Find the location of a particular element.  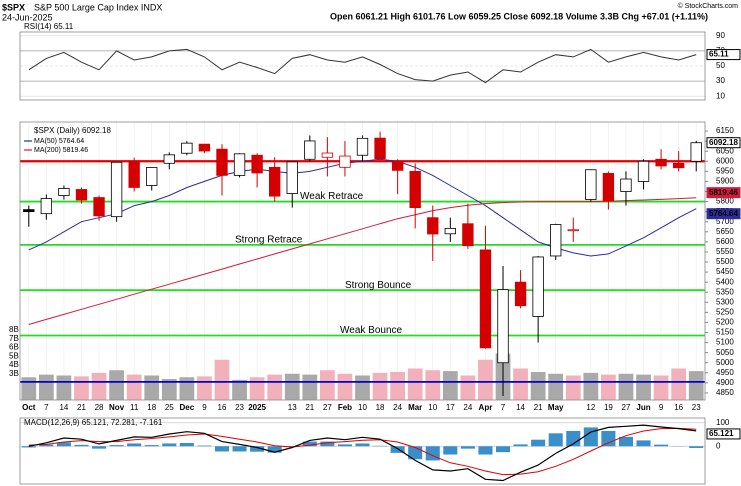

x-tick-label: Dec is located at coordinates (187, 407).